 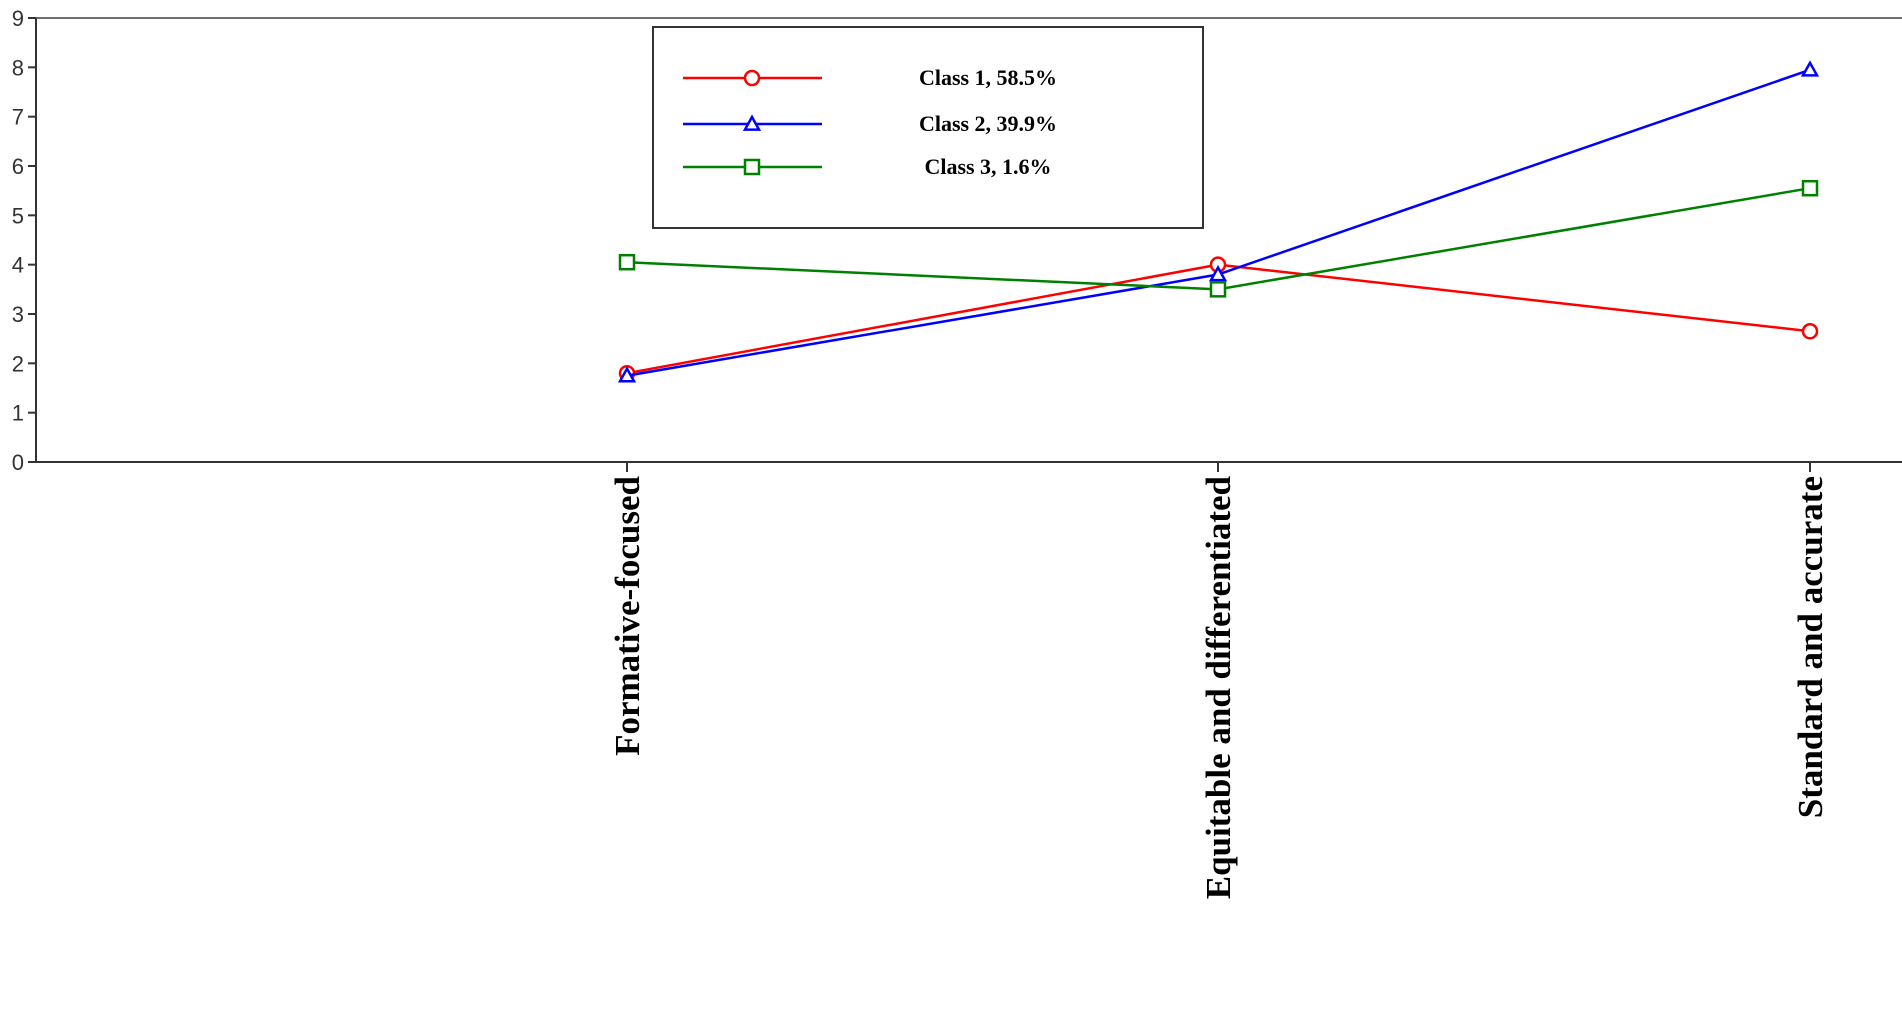 I want to click on x-tick-label: Equitable and differentiated, so click(x=1218, y=687).